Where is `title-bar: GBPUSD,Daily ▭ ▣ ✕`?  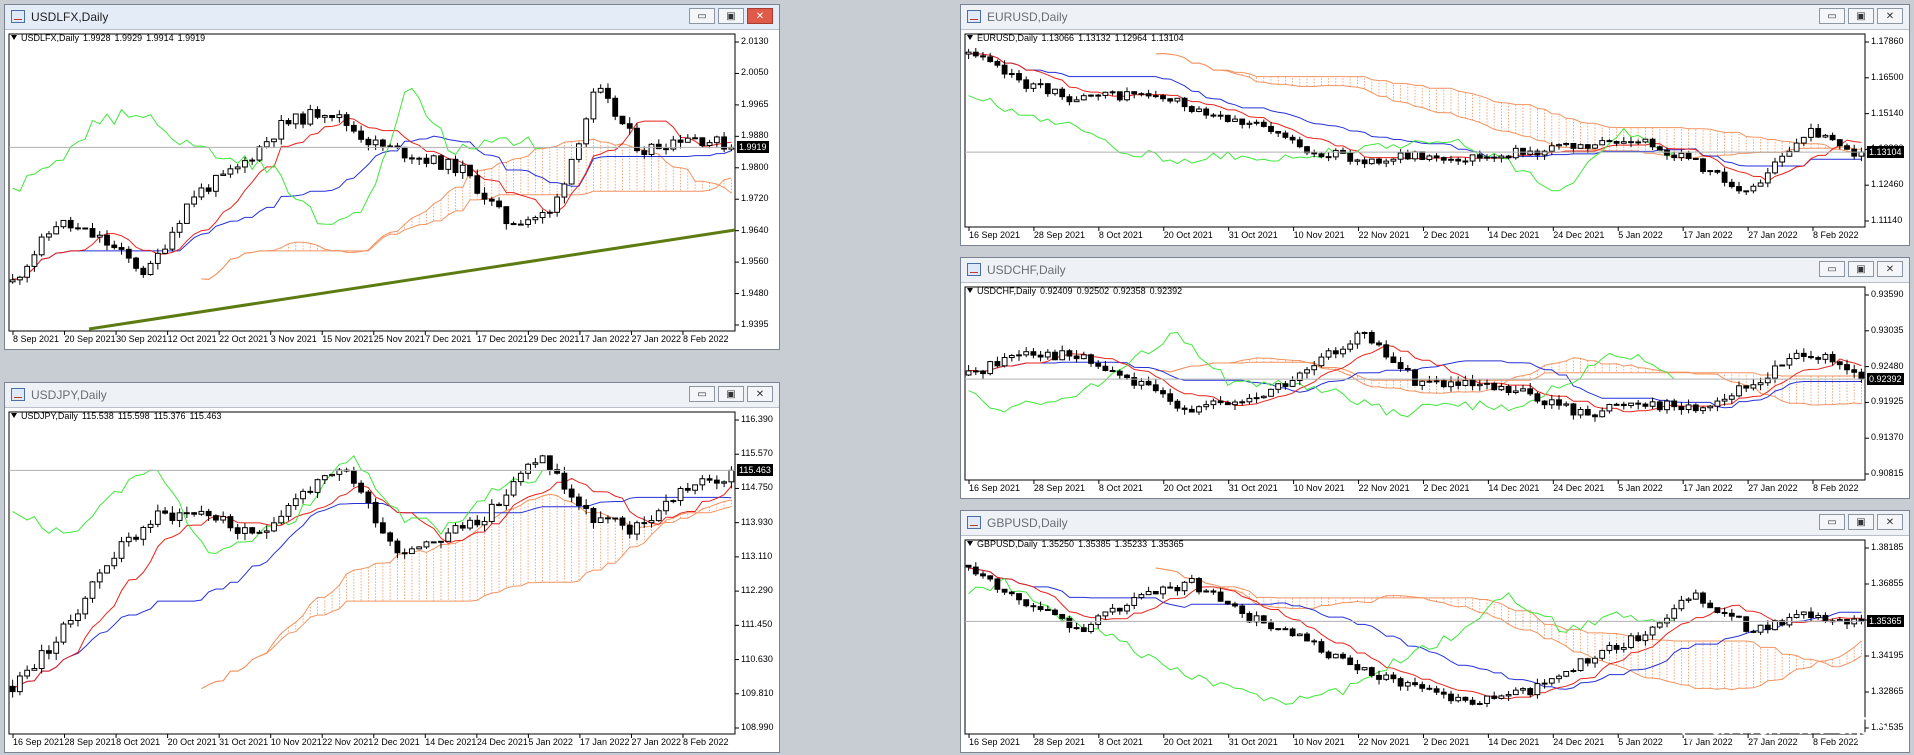
title-bar: GBPUSD,Daily ▭ ▣ ✕ is located at coordinates (1435, 523).